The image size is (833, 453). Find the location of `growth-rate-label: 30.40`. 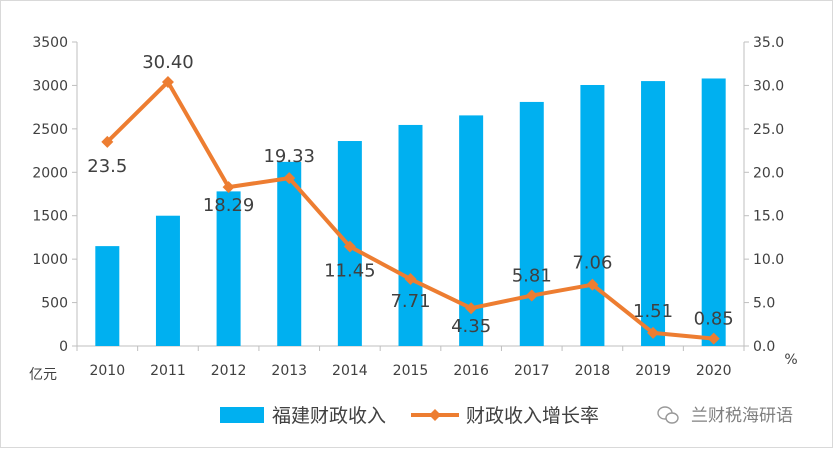

growth-rate-label: 30.40 is located at coordinates (168, 62).